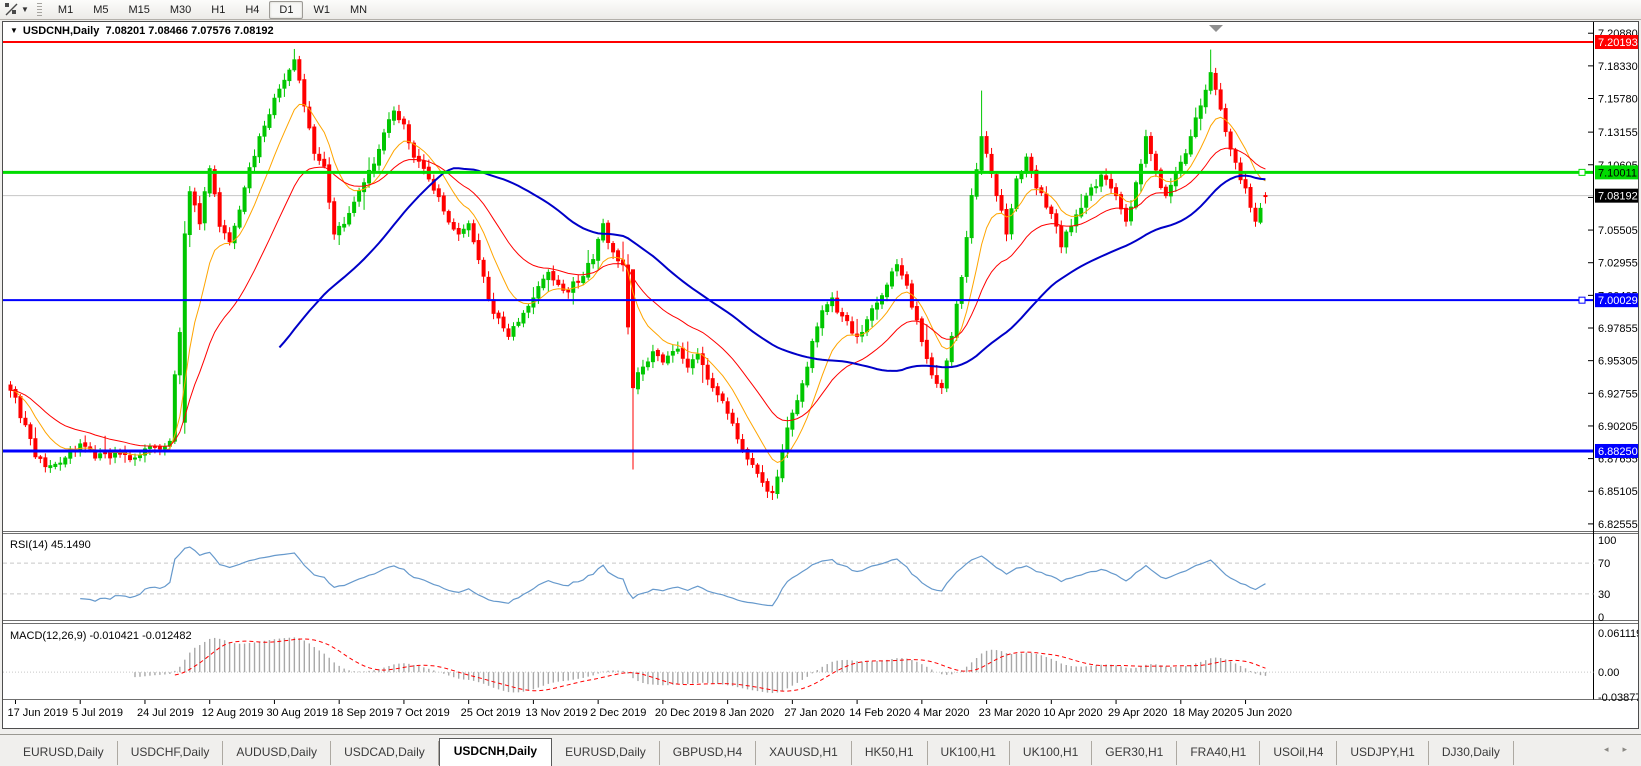 The width and height of the screenshot is (1641, 766). Describe the element at coordinates (252, 9) in the screenshot. I see `timeframe-button-h4: H4` at that location.